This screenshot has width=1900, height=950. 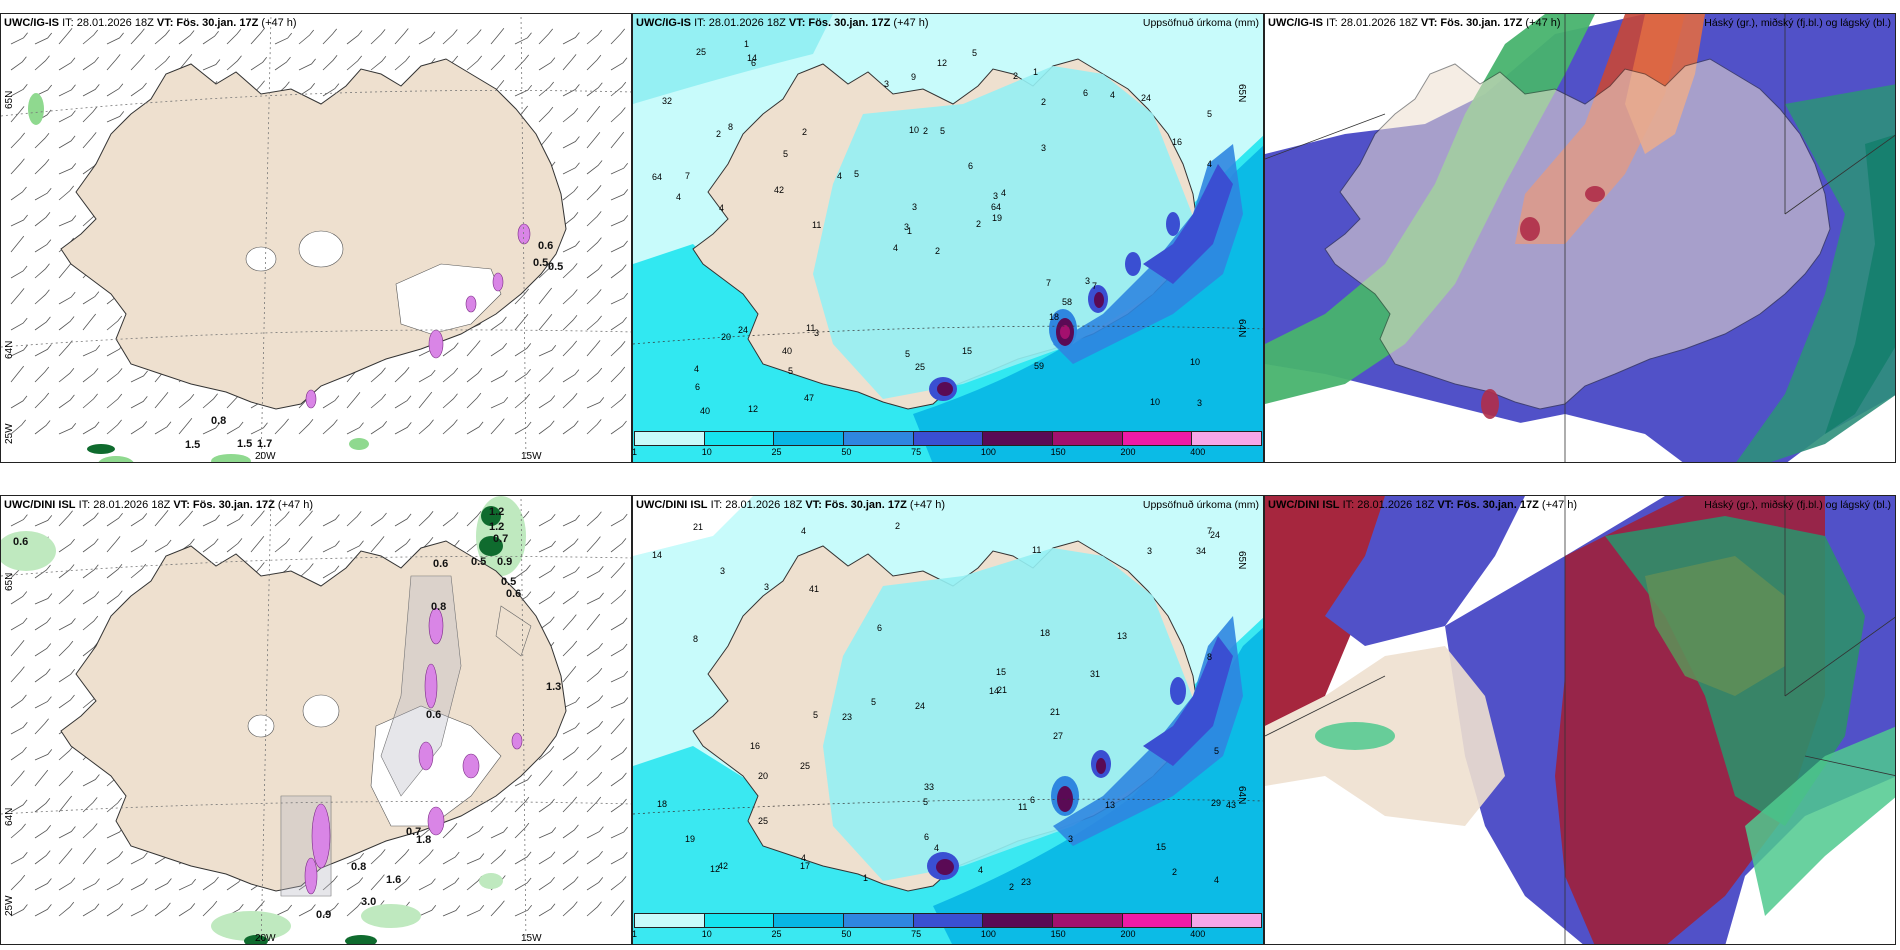 What do you see at coordinates (441, 564) in the screenshot?
I see `wind-value: 0.6` at bounding box center [441, 564].